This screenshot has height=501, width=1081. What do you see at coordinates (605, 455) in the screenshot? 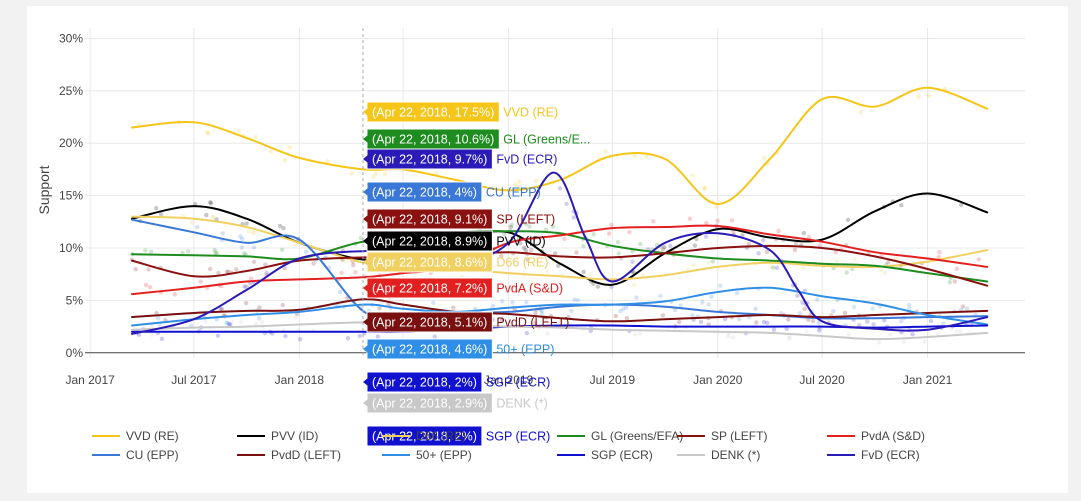
I see `legend-item: SGP (ECR)` at bounding box center [605, 455].